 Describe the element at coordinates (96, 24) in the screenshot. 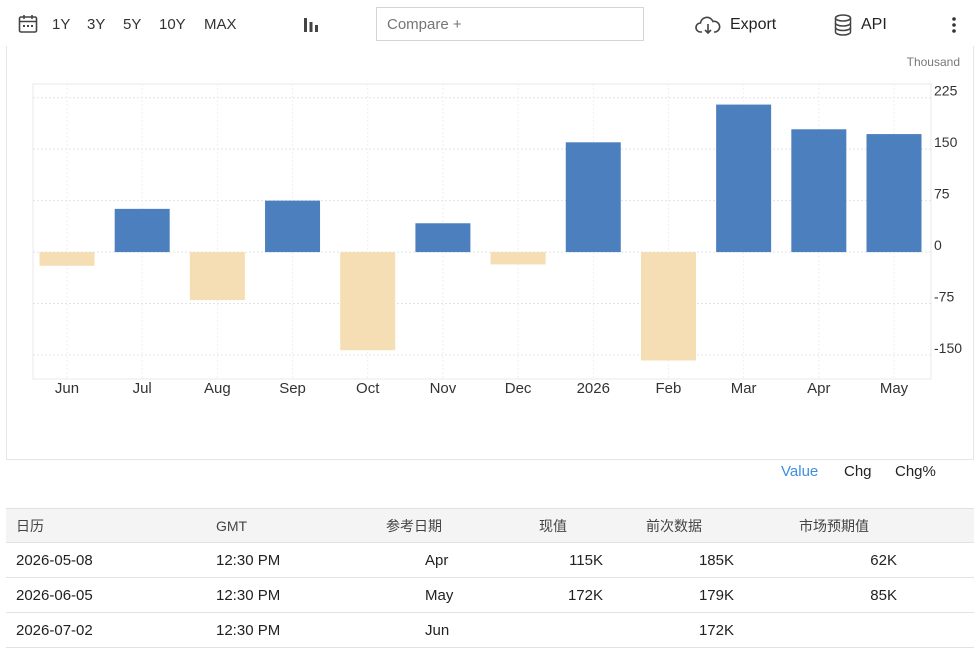

I see `range-3y-button: 3Y` at that location.